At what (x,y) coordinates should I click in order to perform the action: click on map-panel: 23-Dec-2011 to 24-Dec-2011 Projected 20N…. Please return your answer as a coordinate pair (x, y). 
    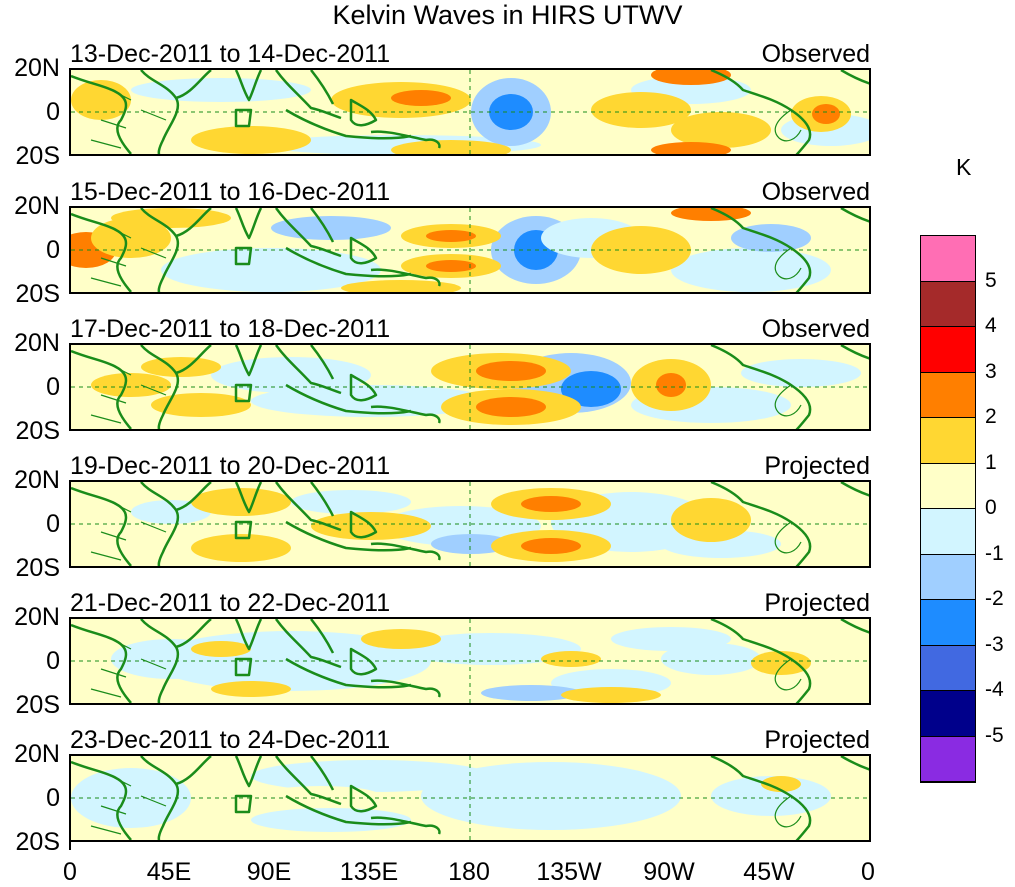
    Looking at the image, I should click on (450, 791).